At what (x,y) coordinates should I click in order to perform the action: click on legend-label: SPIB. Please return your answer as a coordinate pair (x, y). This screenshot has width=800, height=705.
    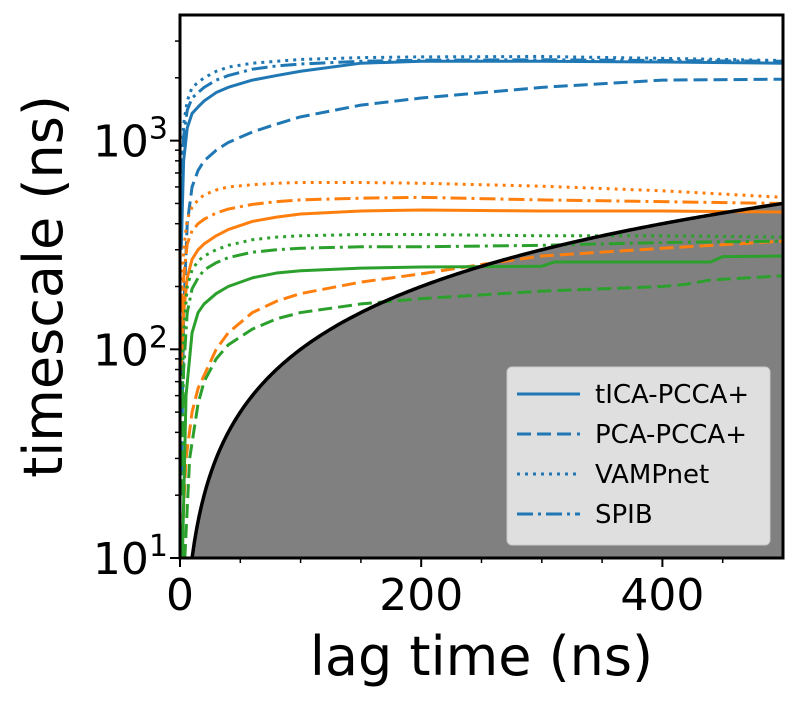
    Looking at the image, I should click on (624, 515).